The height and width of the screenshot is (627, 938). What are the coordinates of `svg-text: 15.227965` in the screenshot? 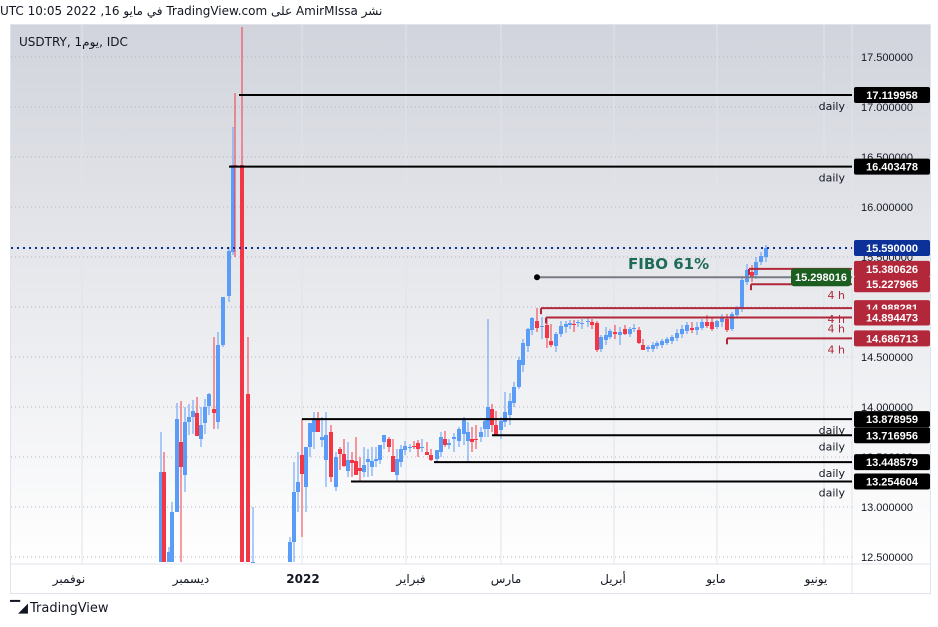 It's located at (892, 285).